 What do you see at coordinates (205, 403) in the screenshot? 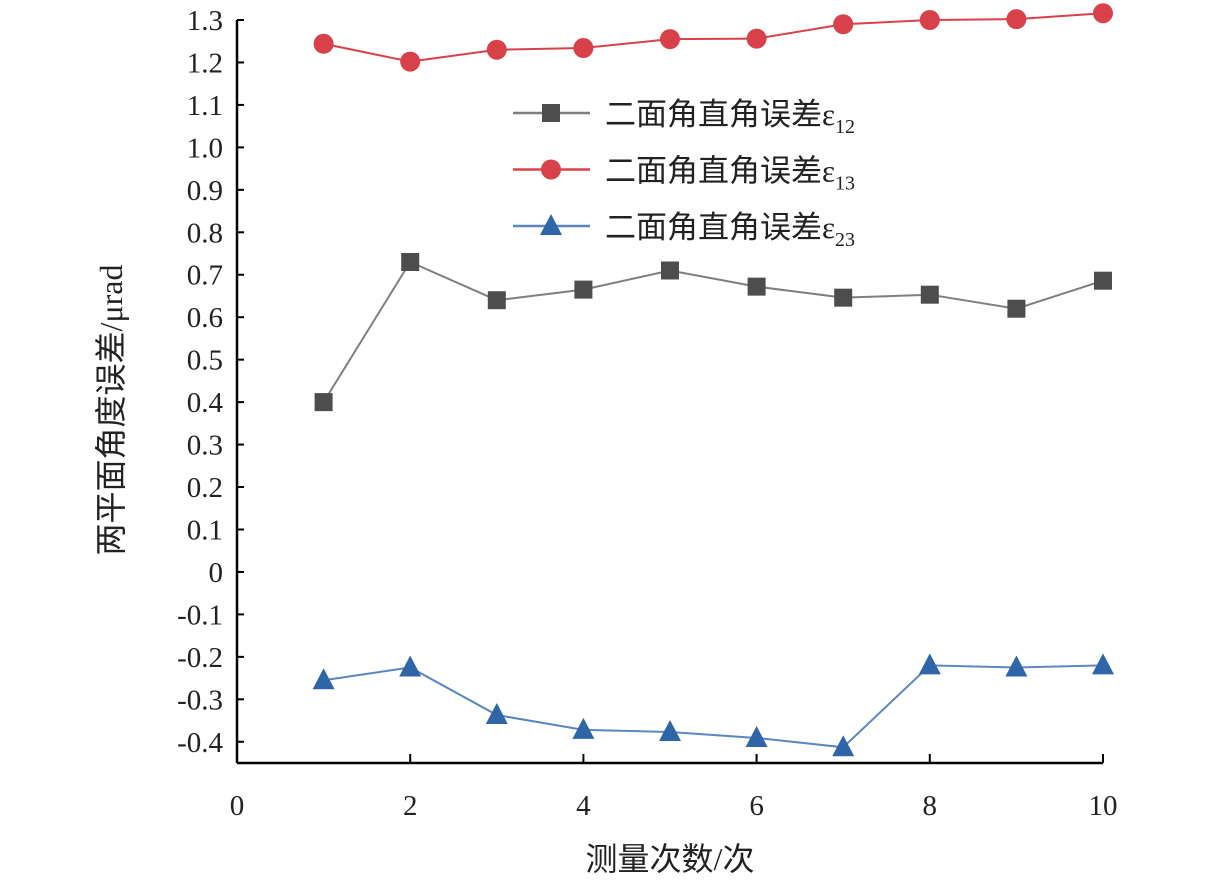
I see `y-tick-label: 0.4` at bounding box center [205, 403].